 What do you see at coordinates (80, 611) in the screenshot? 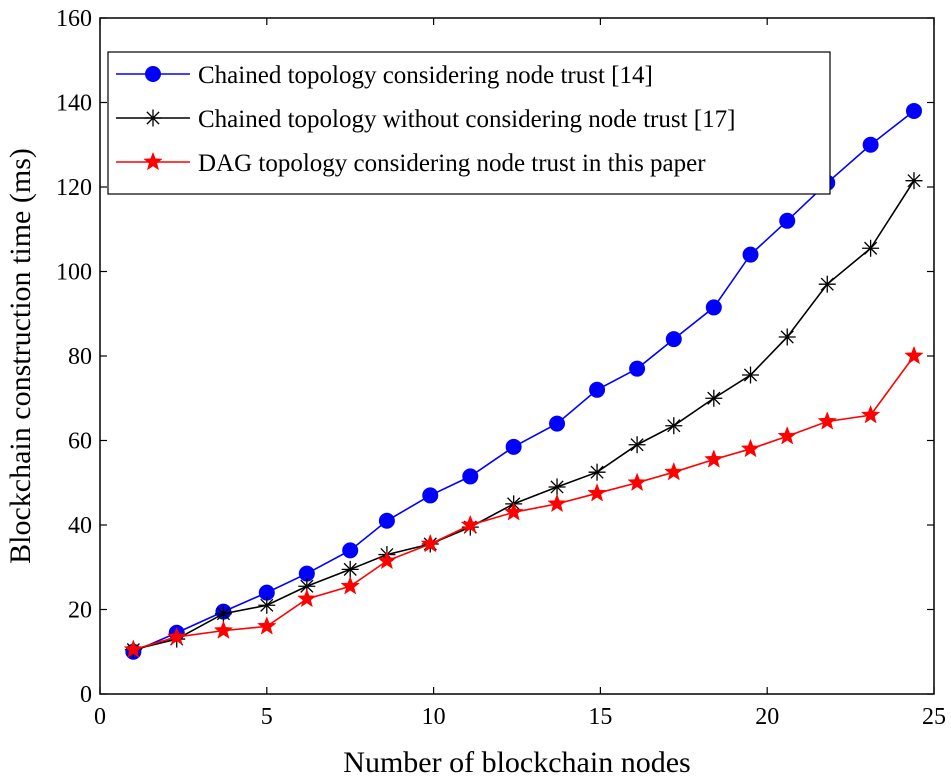
I see `y-tick-label: 20` at bounding box center [80, 611].